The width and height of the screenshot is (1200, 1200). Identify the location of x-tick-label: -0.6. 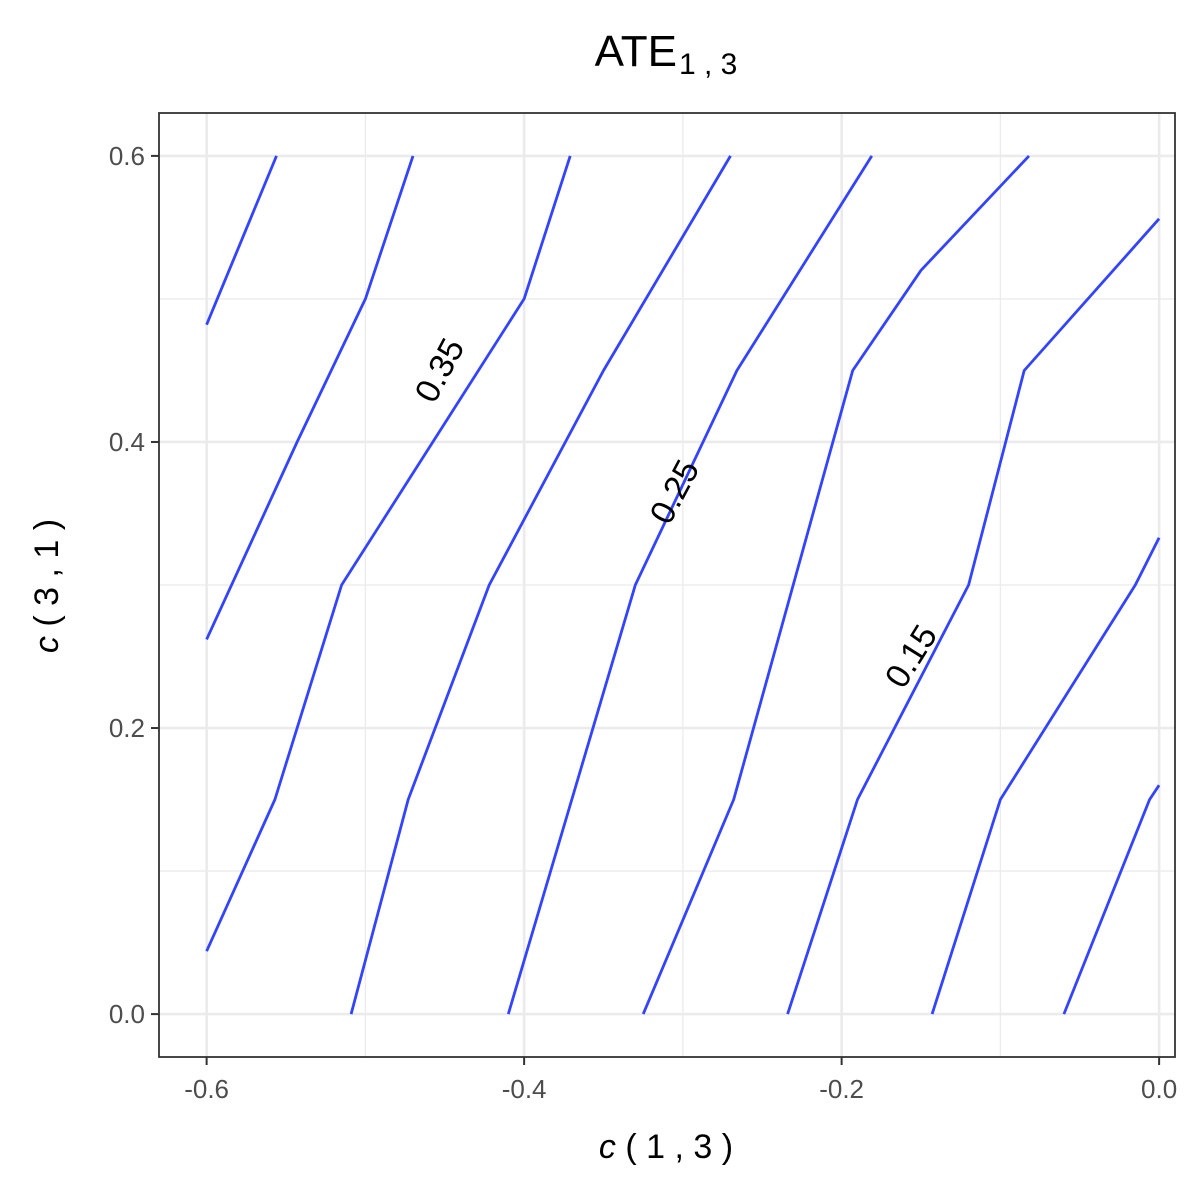
(206, 1089).